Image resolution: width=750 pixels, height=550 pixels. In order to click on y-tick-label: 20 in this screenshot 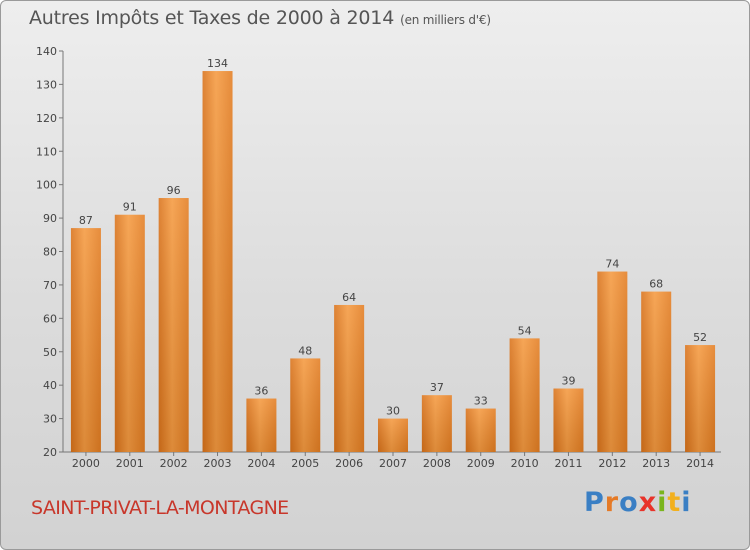, I will do `click(50, 452)`.